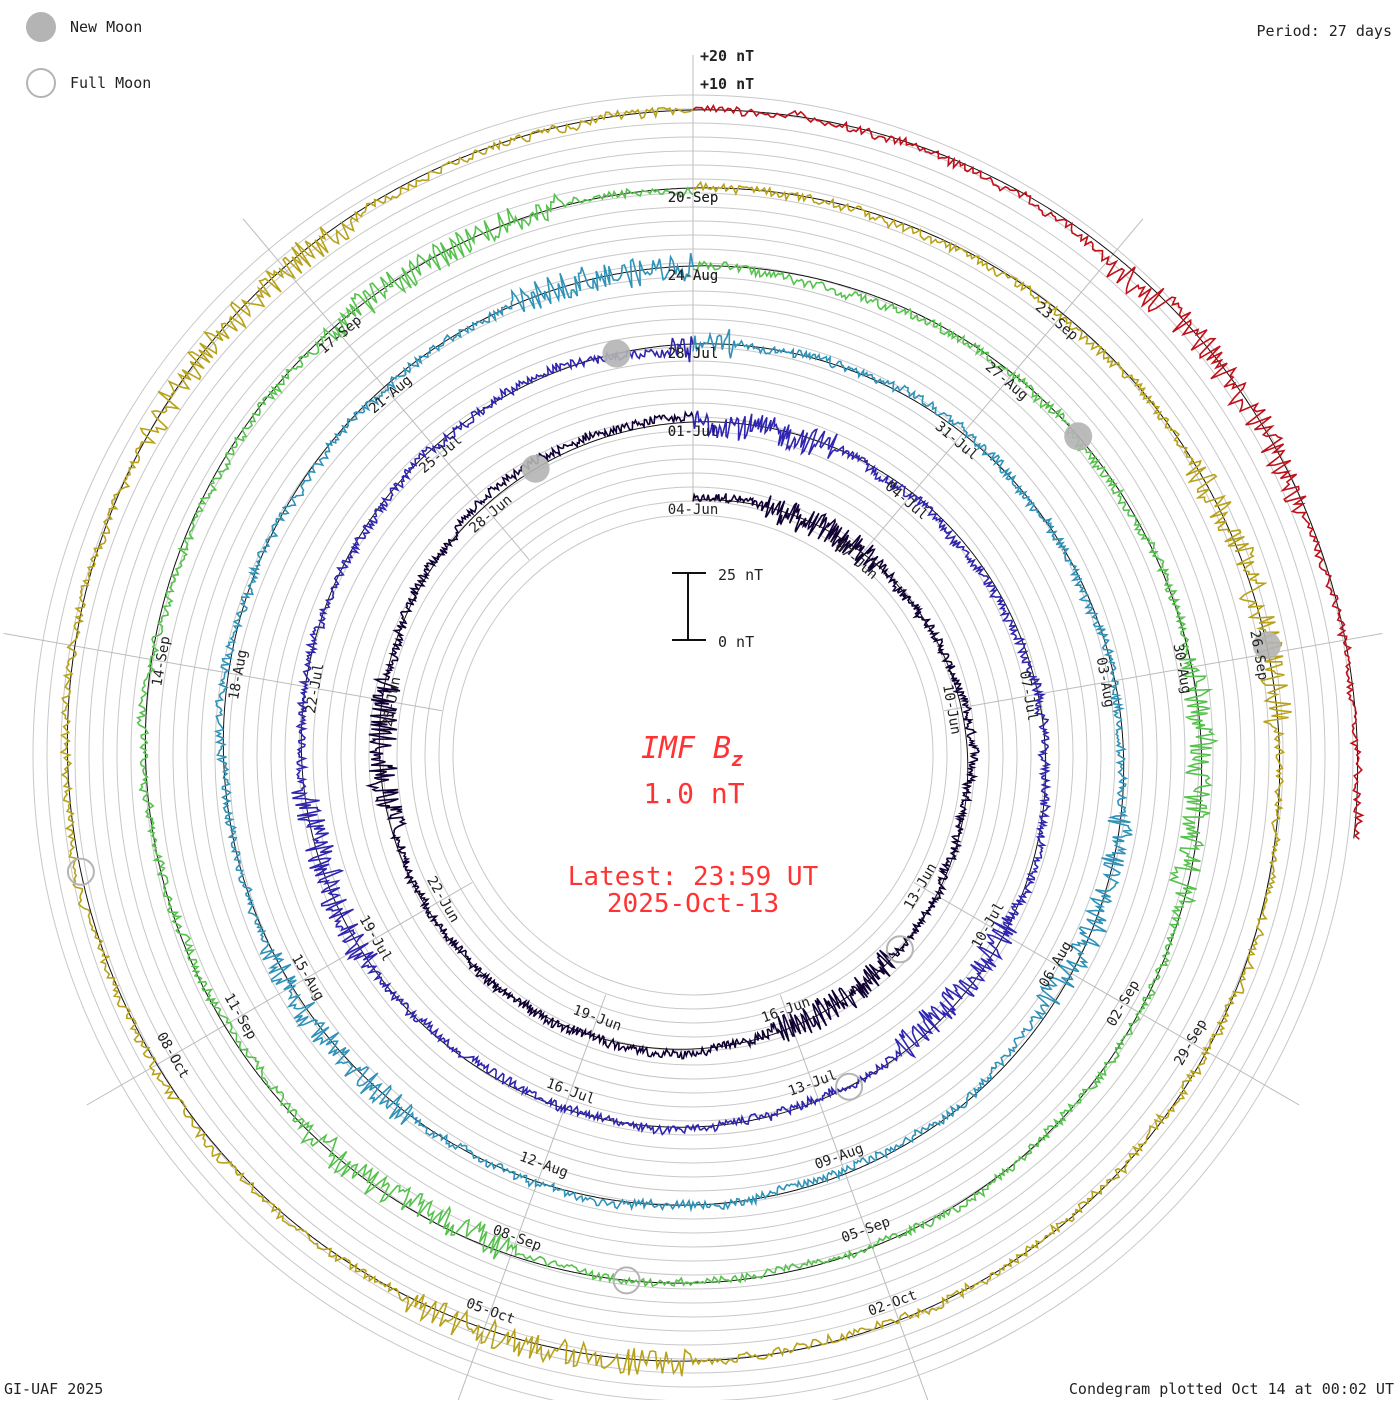 This screenshot has width=1400, height=1404. Describe the element at coordinates (1182, 669) in the screenshot. I see `day-label: 30-Aug` at that location.